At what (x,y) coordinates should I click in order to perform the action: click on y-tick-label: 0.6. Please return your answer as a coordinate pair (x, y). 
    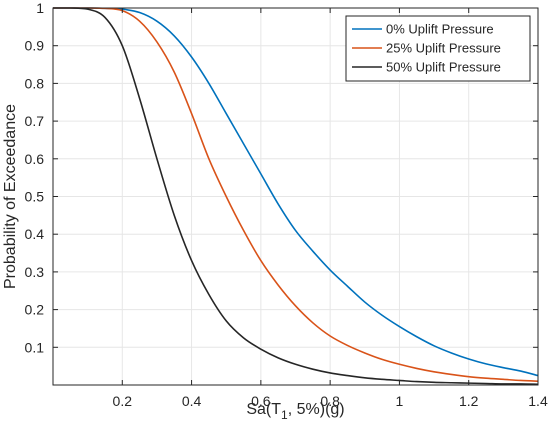
    Looking at the image, I should click on (35, 159).